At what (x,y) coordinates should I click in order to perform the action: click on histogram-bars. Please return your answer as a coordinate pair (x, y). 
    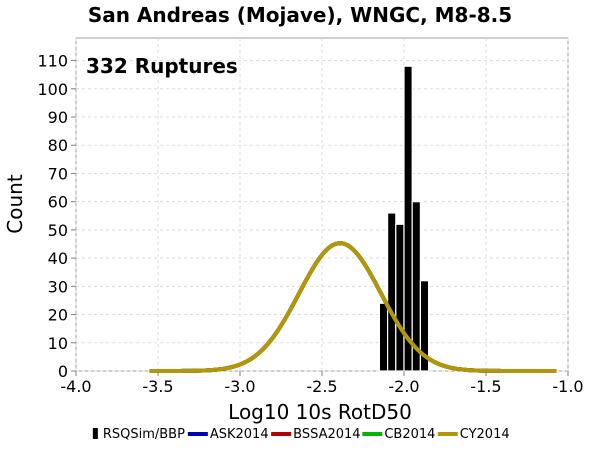
    Looking at the image, I should click on (404, 218).